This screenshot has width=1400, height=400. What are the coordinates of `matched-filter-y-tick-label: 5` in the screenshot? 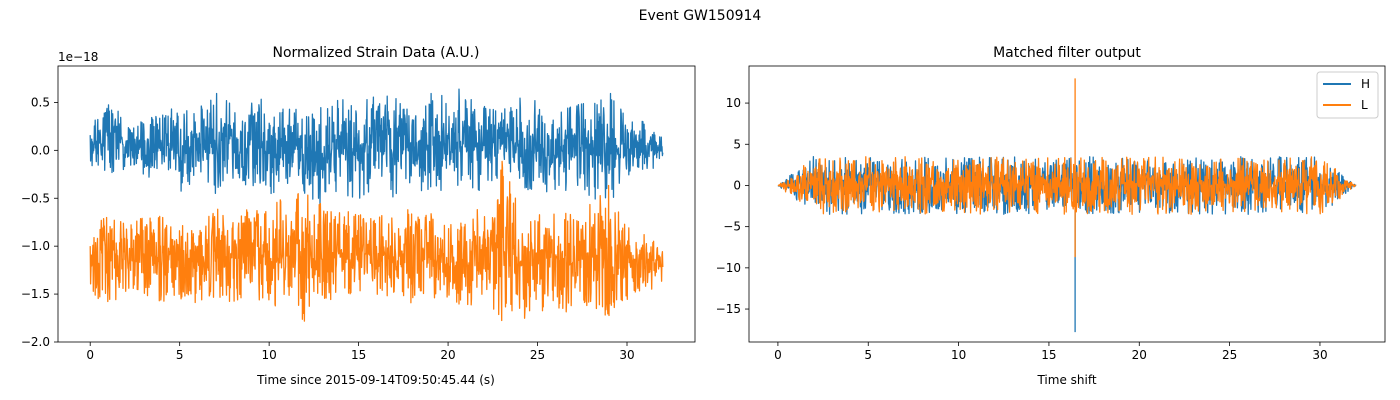 It's located at (737, 144).